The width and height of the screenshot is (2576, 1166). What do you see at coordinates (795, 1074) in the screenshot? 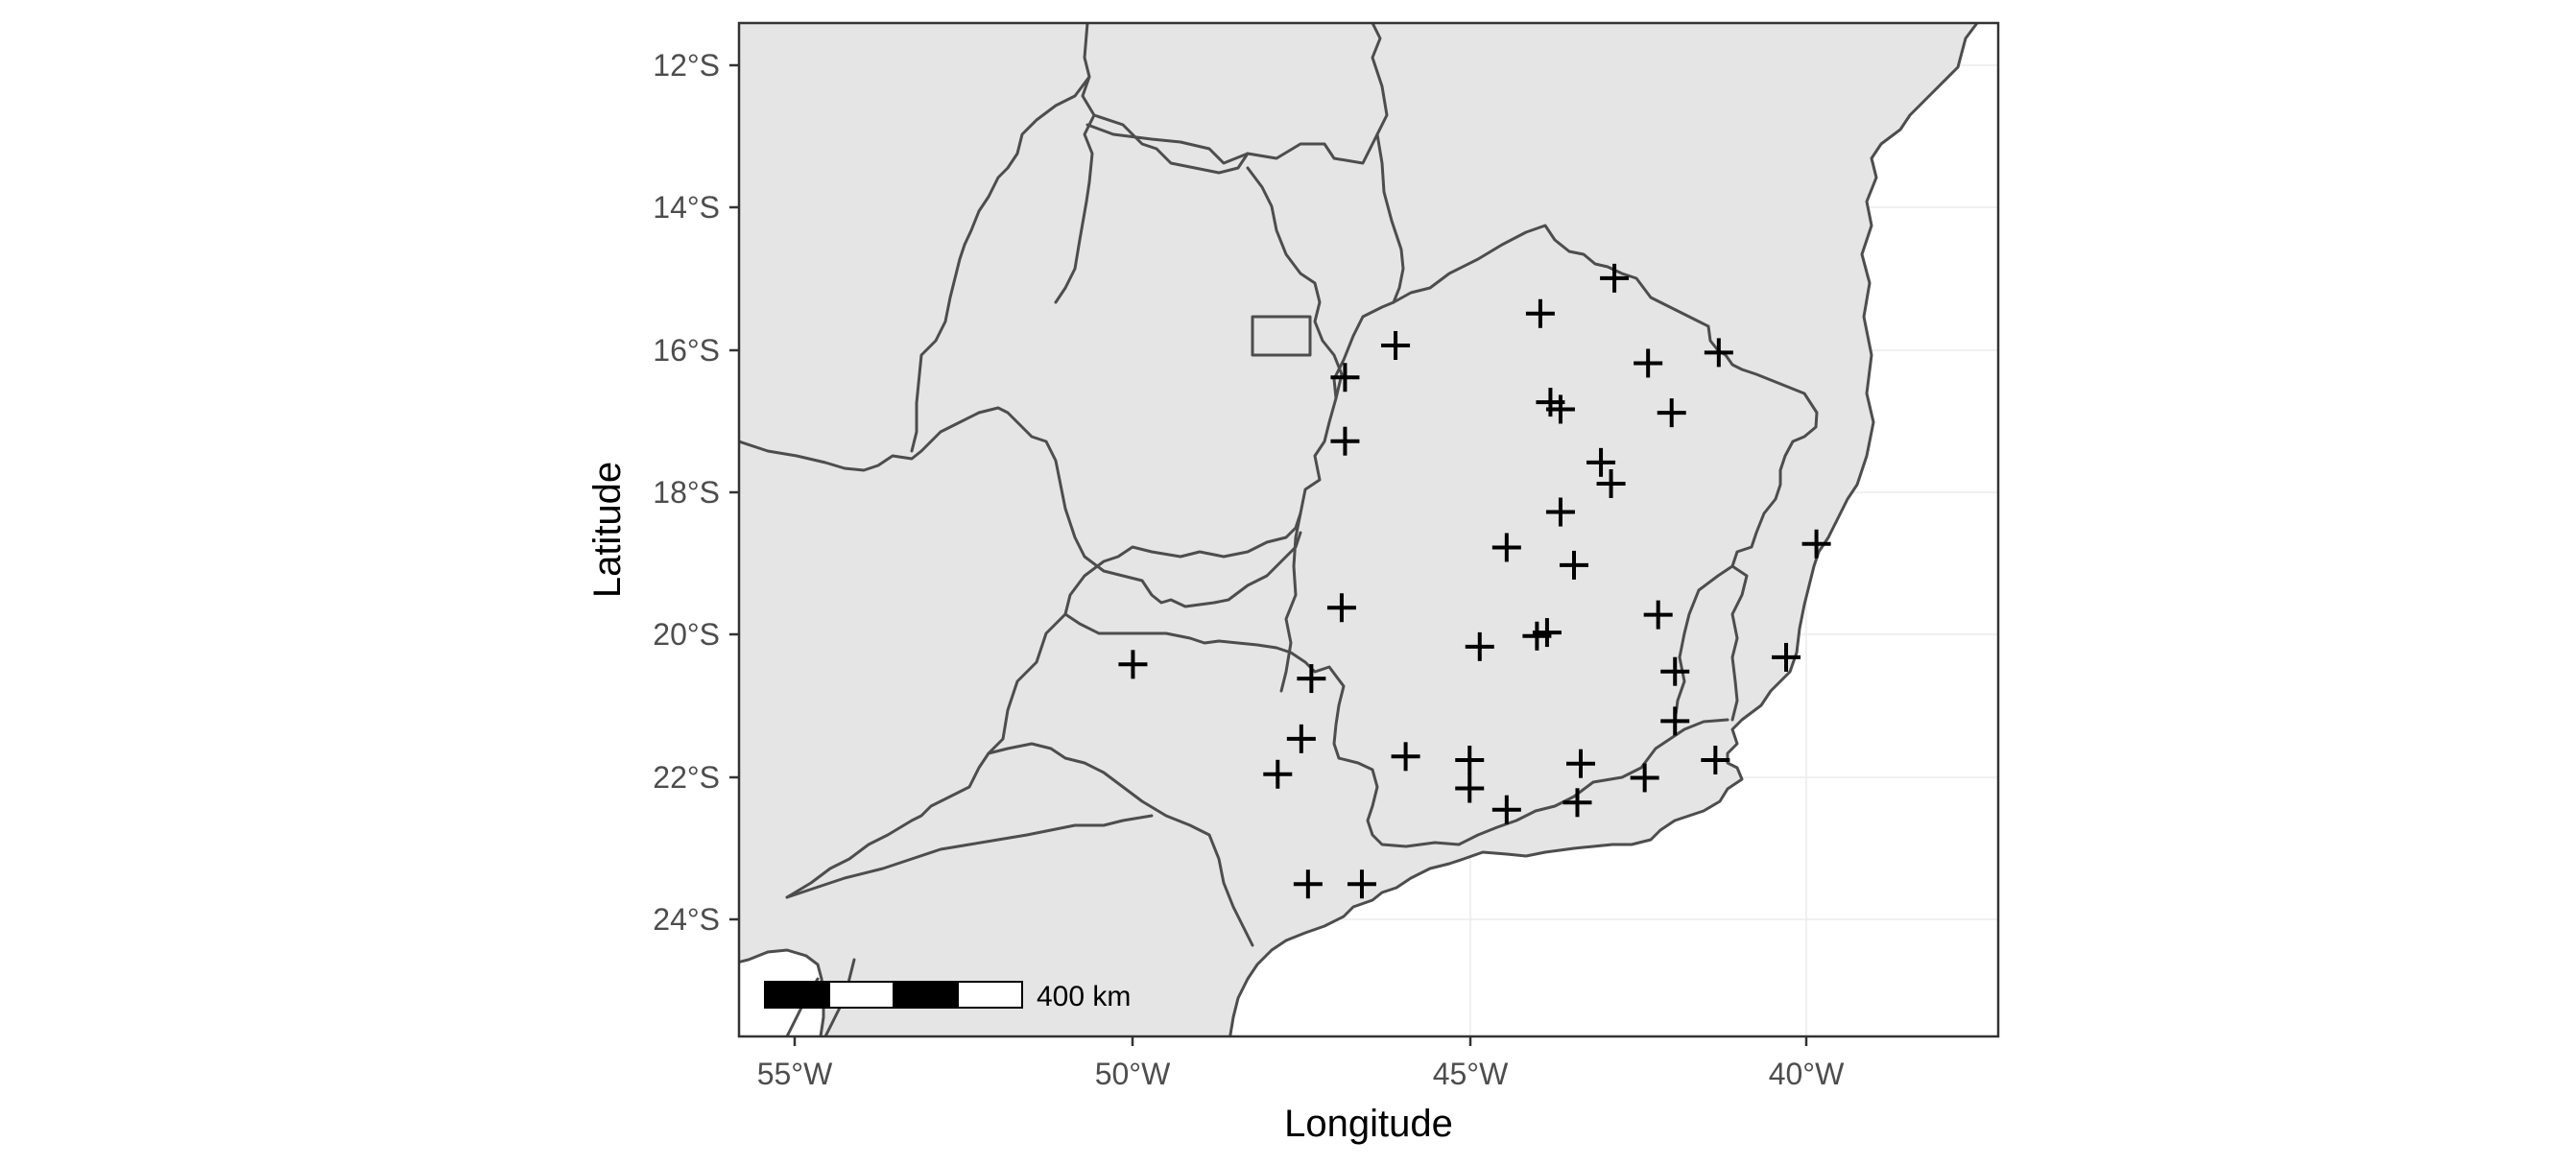
I see `x-tick-label: 55°W` at bounding box center [795, 1074].